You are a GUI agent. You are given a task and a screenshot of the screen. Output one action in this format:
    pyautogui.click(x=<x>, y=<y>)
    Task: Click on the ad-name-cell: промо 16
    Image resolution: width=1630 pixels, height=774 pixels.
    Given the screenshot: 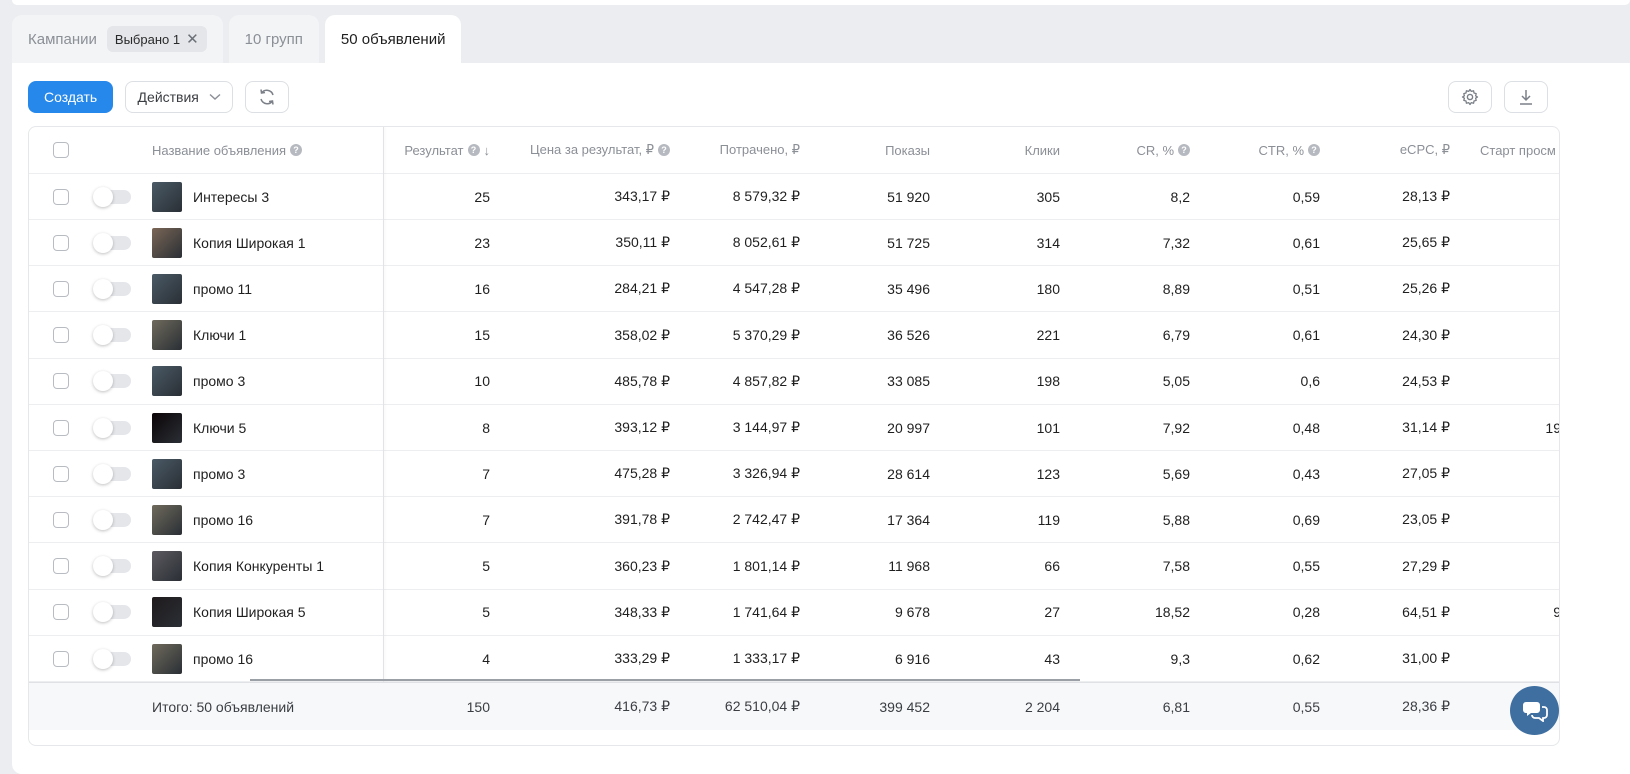 What is the action you would take?
    pyautogui.click(x=202, y=658)
    